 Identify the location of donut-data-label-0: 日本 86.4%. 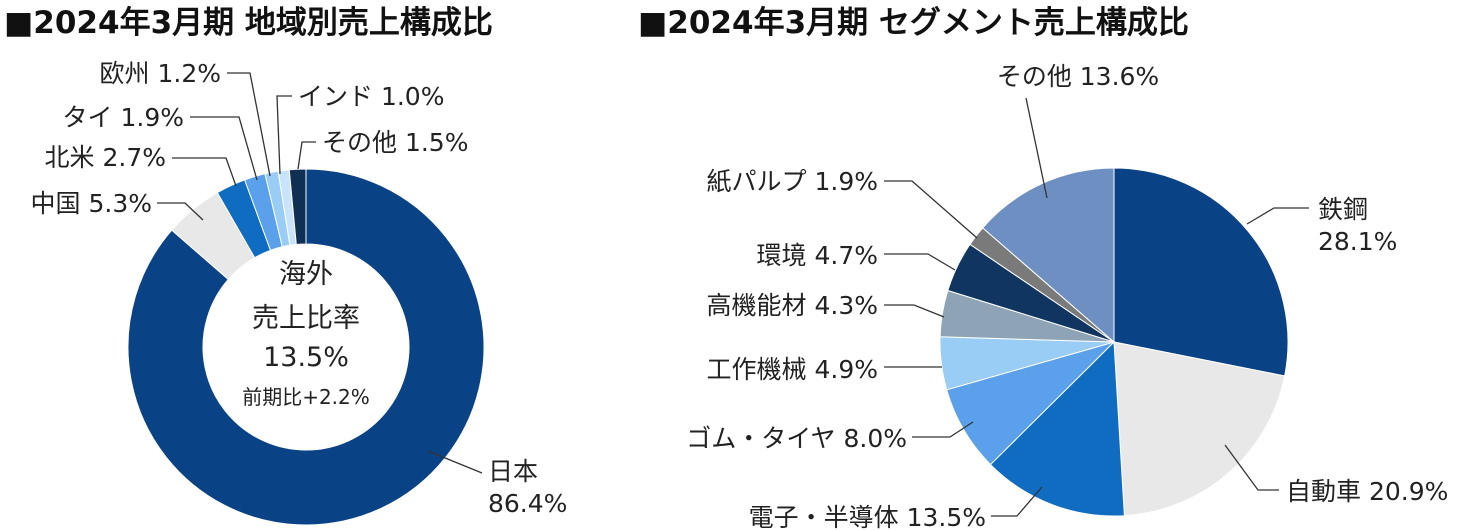
(527, 487).